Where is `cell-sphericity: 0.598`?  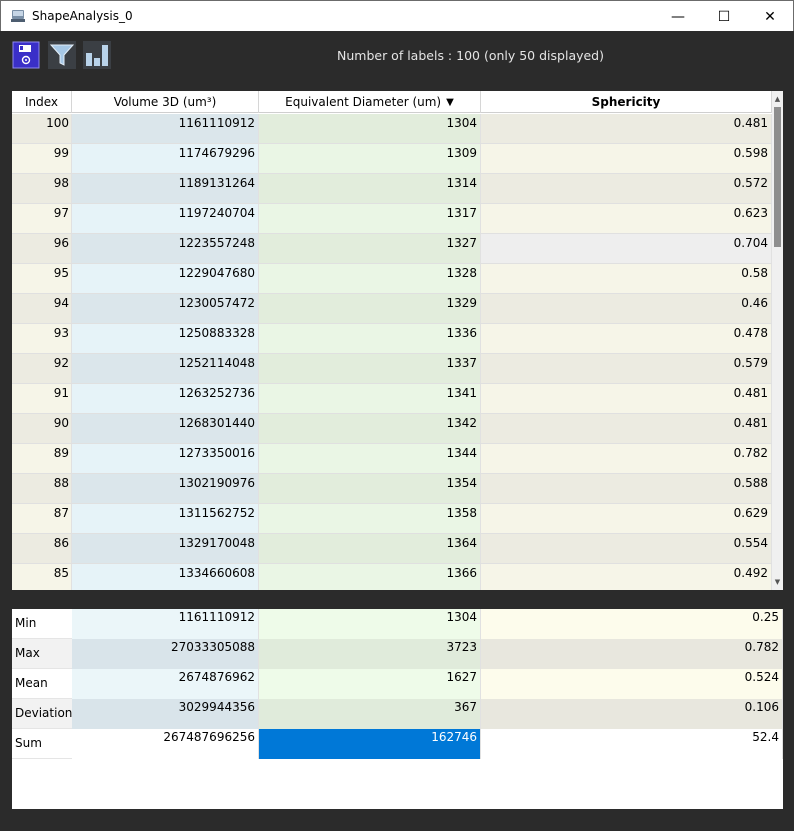
cell-sphericity: 0.598 is located at coordinates (626, 158).